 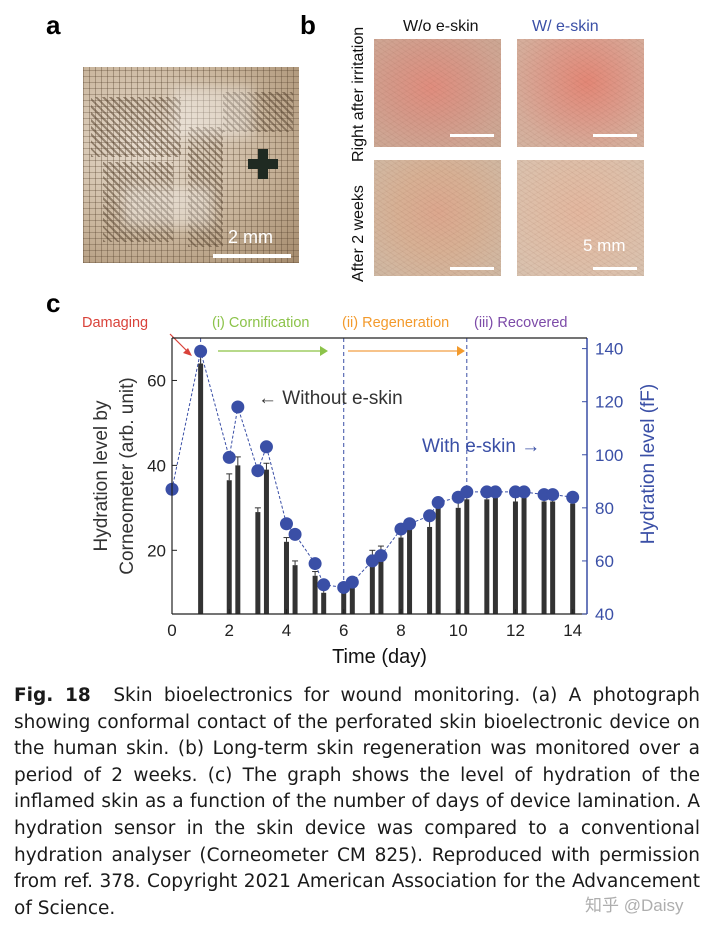 I want to click on col-label-without: W/o e-skin, so click(x=441, y=26).